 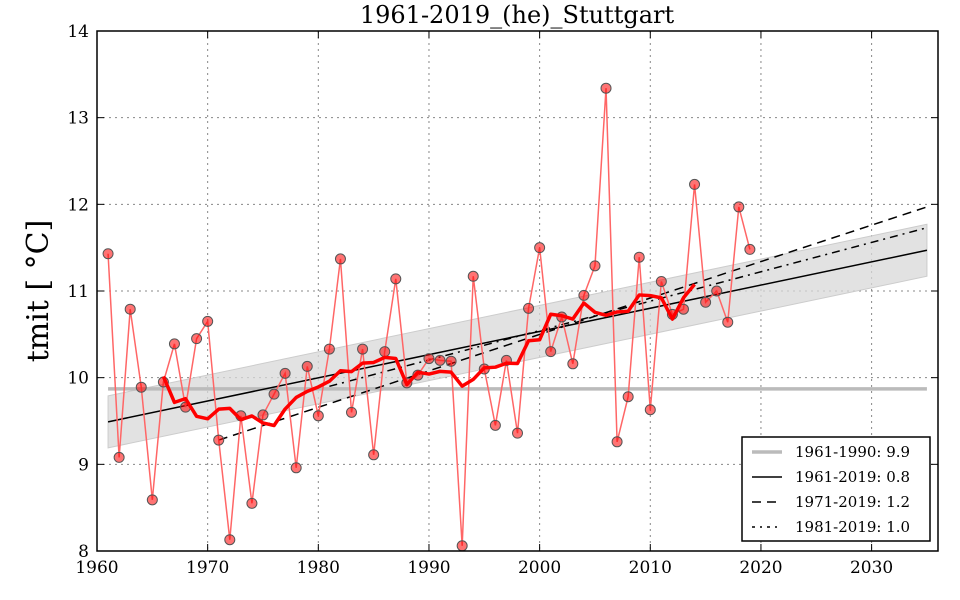 What do you see at coordinates (78, 205) in the screenshot?
I see `y-tick-label: 12` at bounding box center [78, 205].